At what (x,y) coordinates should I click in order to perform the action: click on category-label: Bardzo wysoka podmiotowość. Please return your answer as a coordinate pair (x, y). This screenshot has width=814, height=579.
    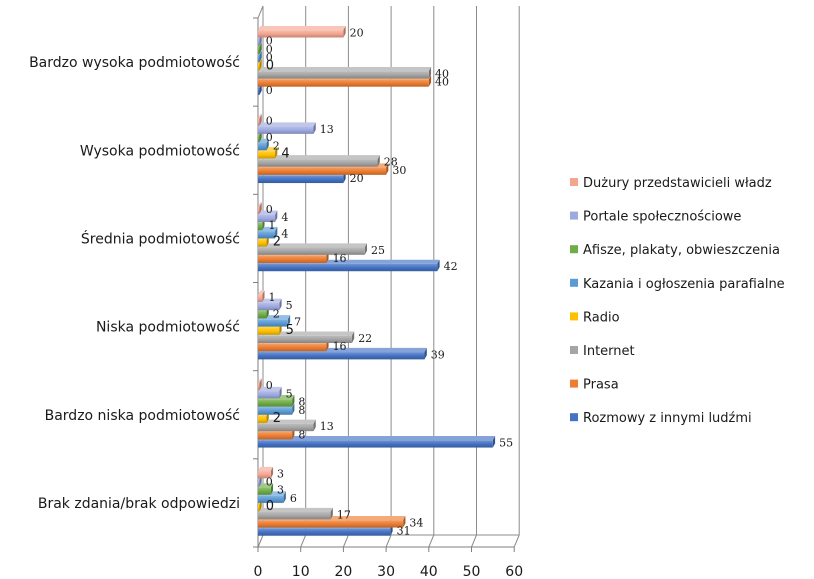
    Looking at the image, I should click on (134, 63).